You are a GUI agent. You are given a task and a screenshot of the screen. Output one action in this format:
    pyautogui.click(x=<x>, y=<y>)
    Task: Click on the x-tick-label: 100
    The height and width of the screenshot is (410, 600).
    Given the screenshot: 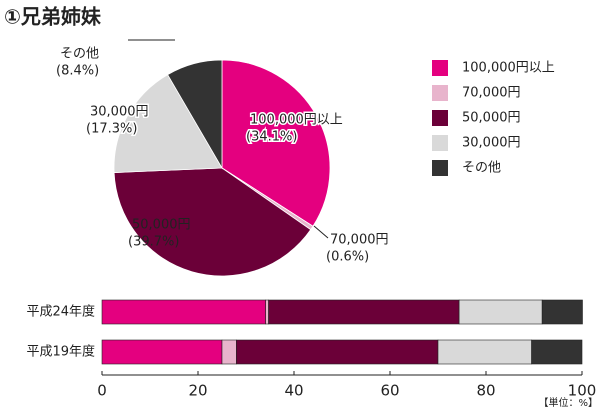 What is the action you would take?
    pyautogui.click(x=582, y=391)
    